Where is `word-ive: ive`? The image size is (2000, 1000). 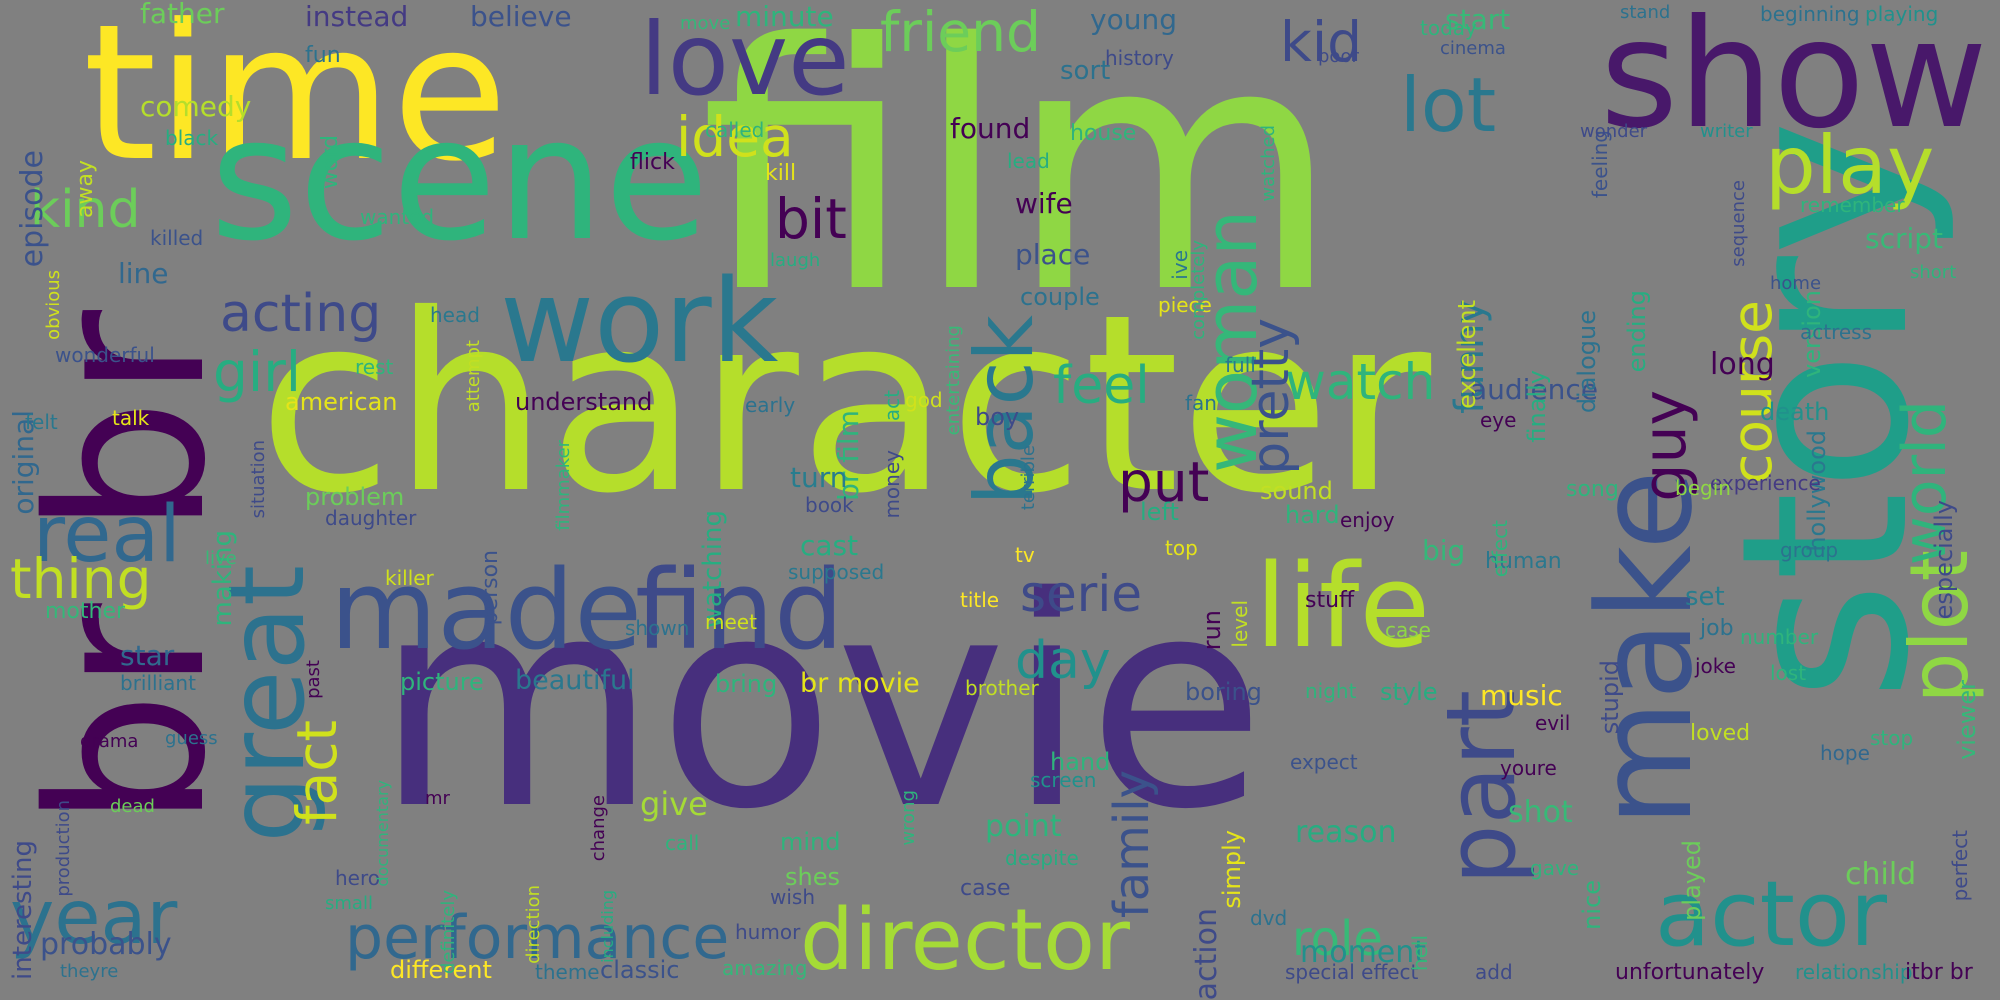 word-ive: ive is located at coordinates (1180, 265).